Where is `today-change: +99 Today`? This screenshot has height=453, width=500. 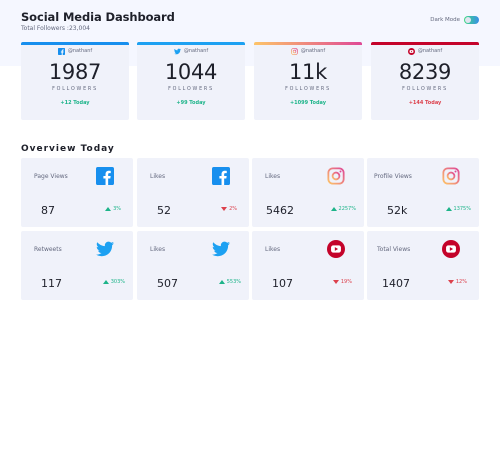 today-change: +99 Today is located at coordinates (191, 102).